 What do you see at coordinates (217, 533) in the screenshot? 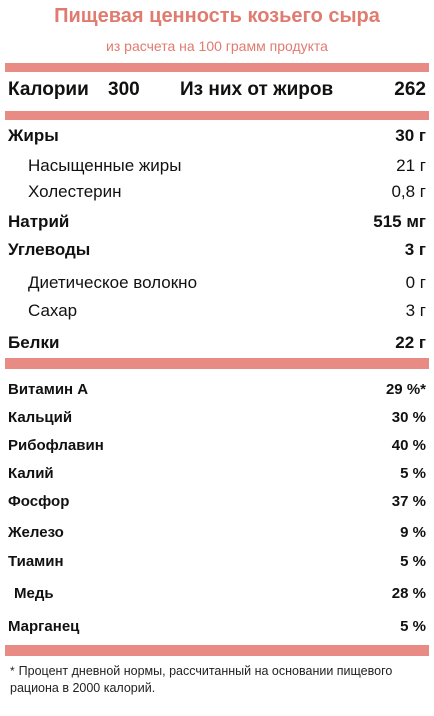
I see `vitamin-row-iron: Железо 9 %` at bounding box center [217, 533].